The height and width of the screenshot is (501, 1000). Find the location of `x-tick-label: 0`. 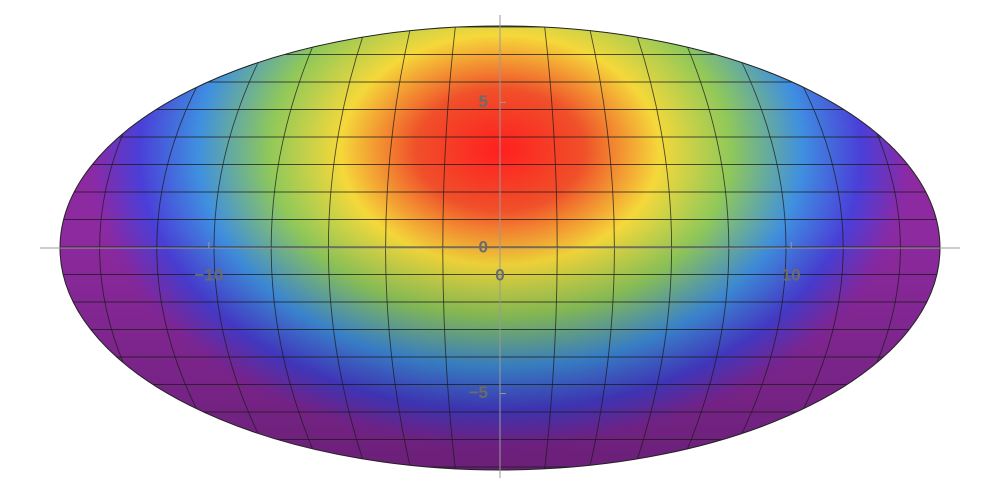

x-tick-label: 0 is located at coordinates (499, 274).